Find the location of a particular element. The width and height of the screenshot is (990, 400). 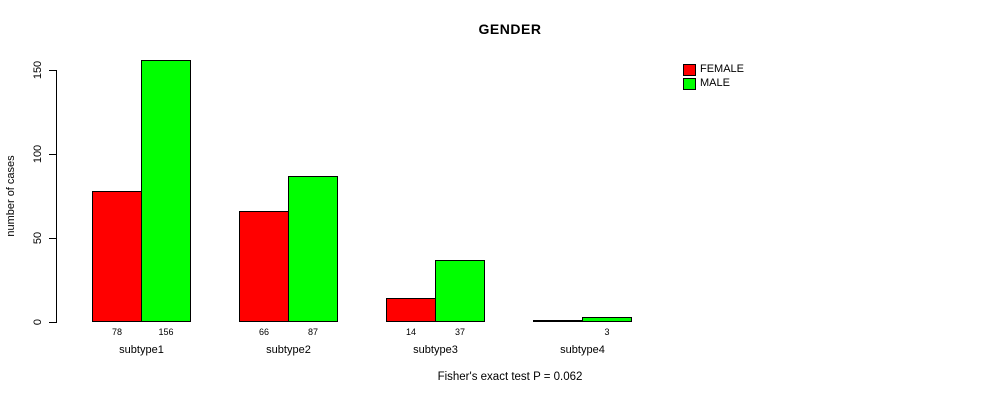

bar-female-subtype3 is located at coordinates (411, 310).